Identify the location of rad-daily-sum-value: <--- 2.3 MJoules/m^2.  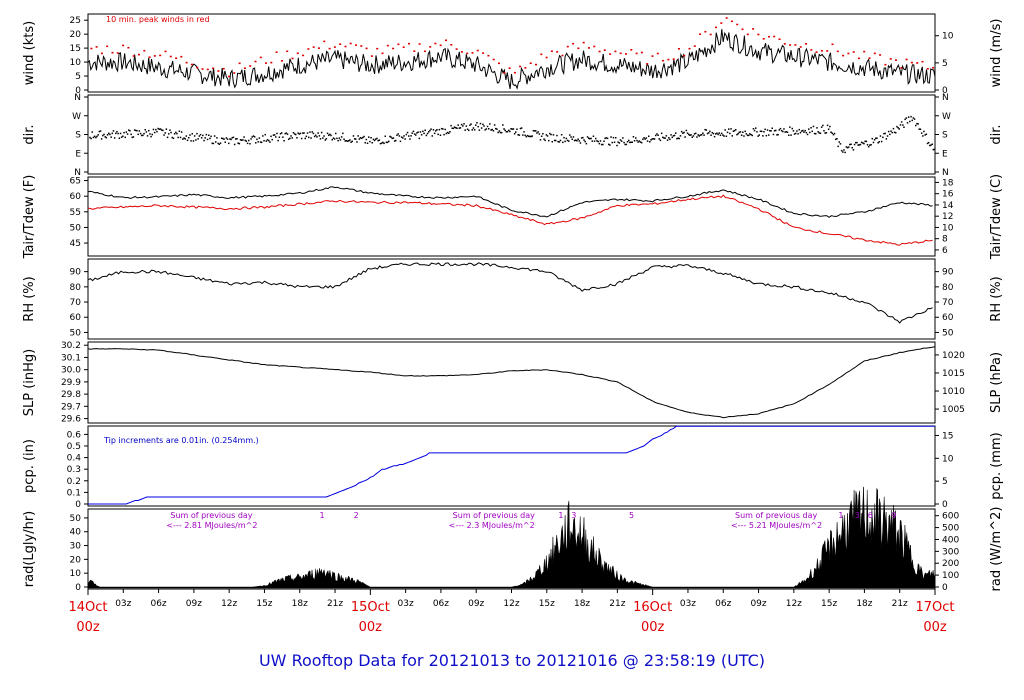
(492, 525).